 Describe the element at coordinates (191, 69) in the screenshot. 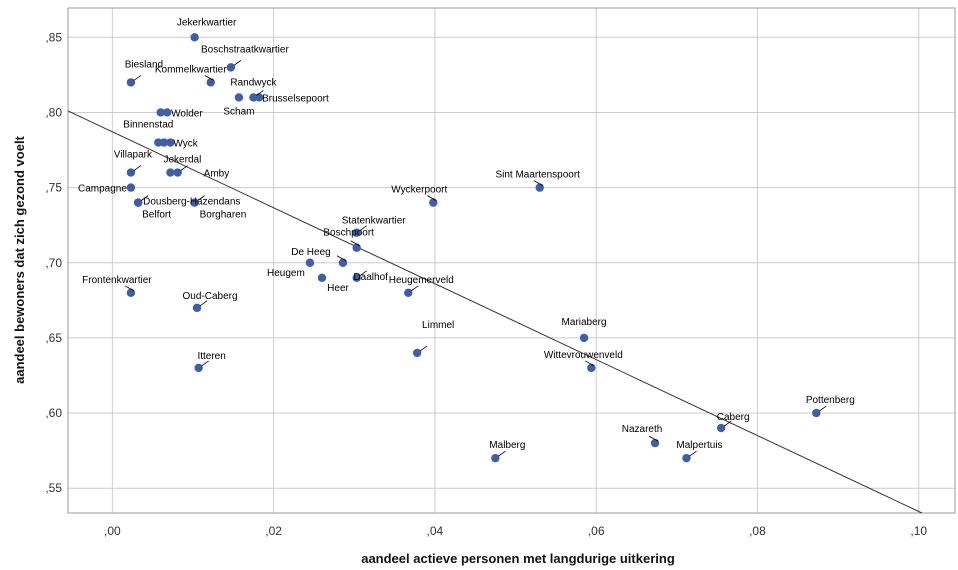

I see `point-label: Kommelkwartier` at that location.